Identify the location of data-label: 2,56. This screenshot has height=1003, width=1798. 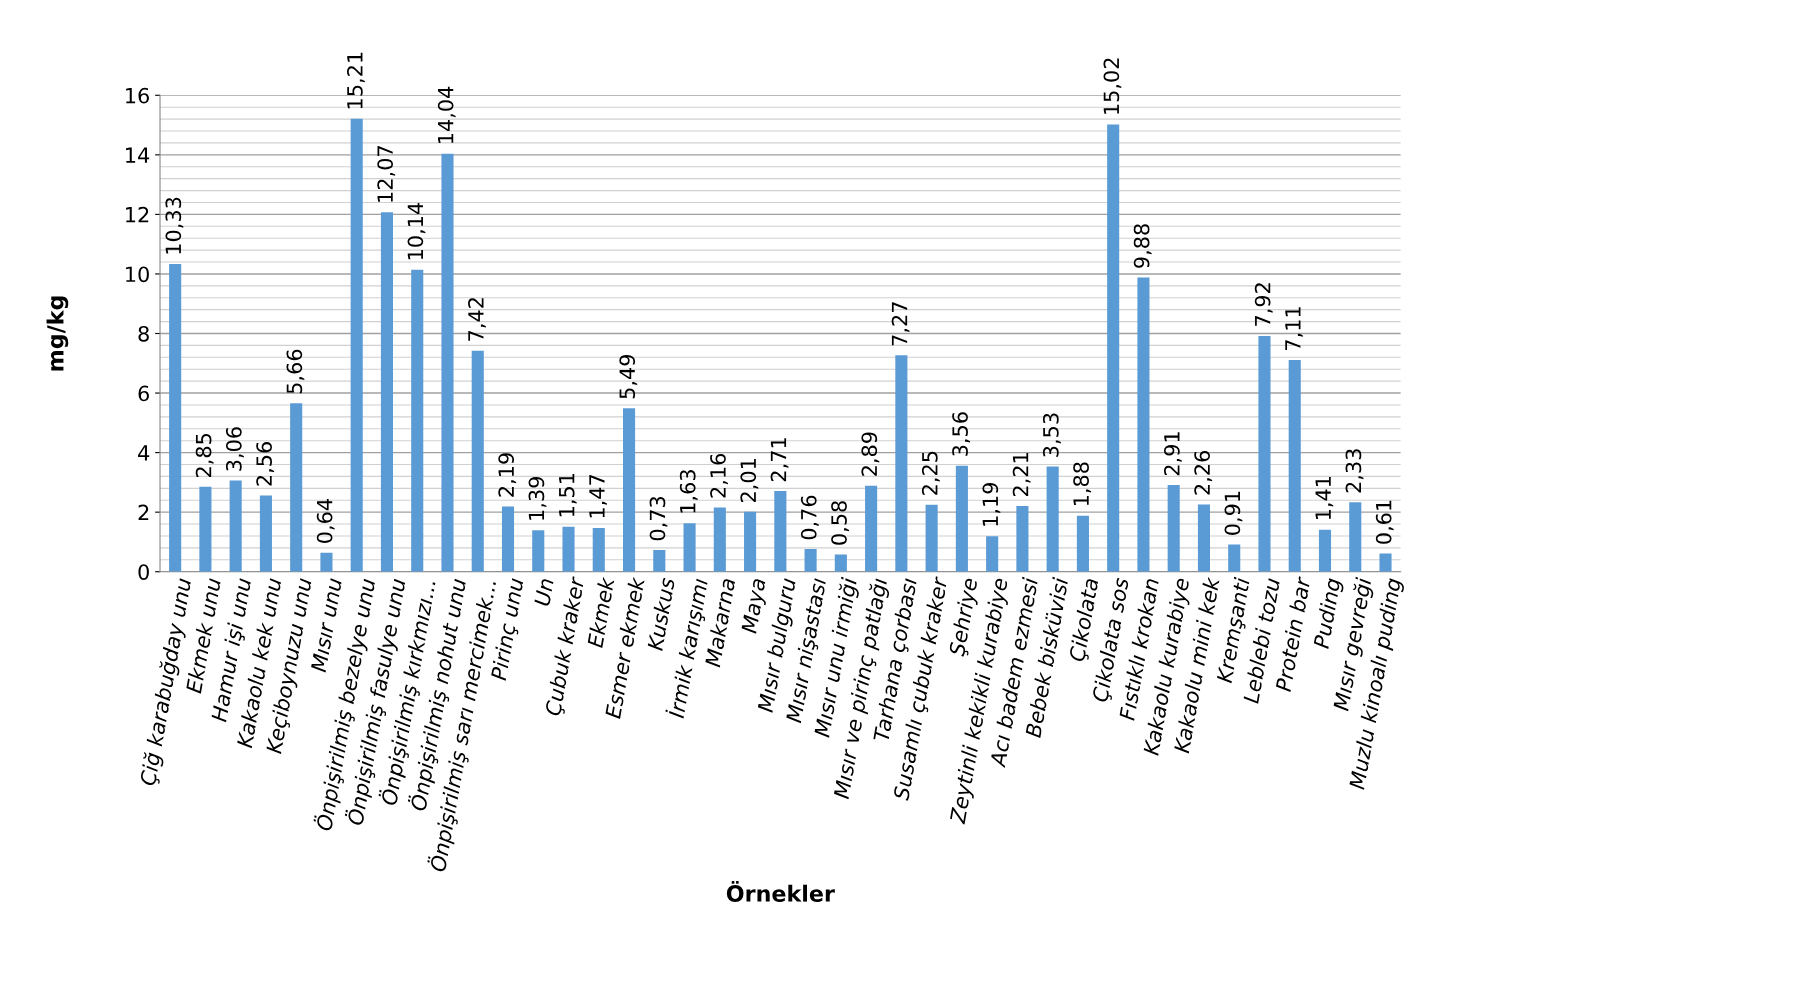
(265, 464).